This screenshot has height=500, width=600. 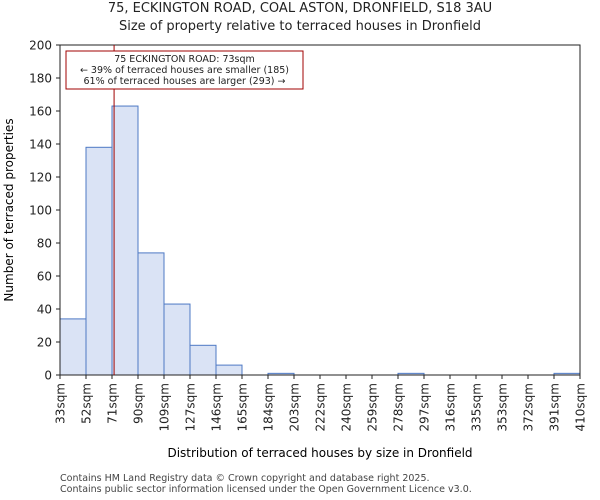 I want to click on x-tick-label: 278sqm, so click(x=399, y=407).